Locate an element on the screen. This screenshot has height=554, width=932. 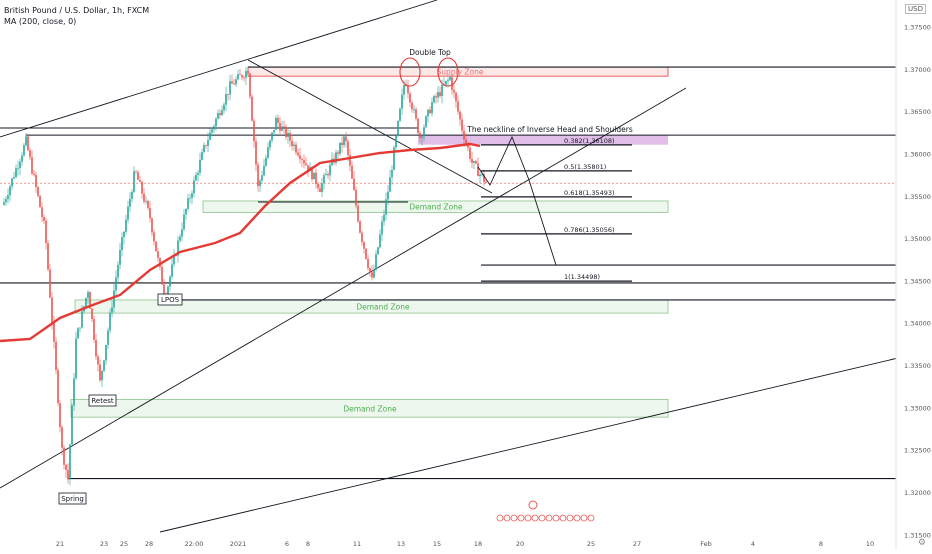
x-tick-label: 2021 is located at coordinates (238, 544).